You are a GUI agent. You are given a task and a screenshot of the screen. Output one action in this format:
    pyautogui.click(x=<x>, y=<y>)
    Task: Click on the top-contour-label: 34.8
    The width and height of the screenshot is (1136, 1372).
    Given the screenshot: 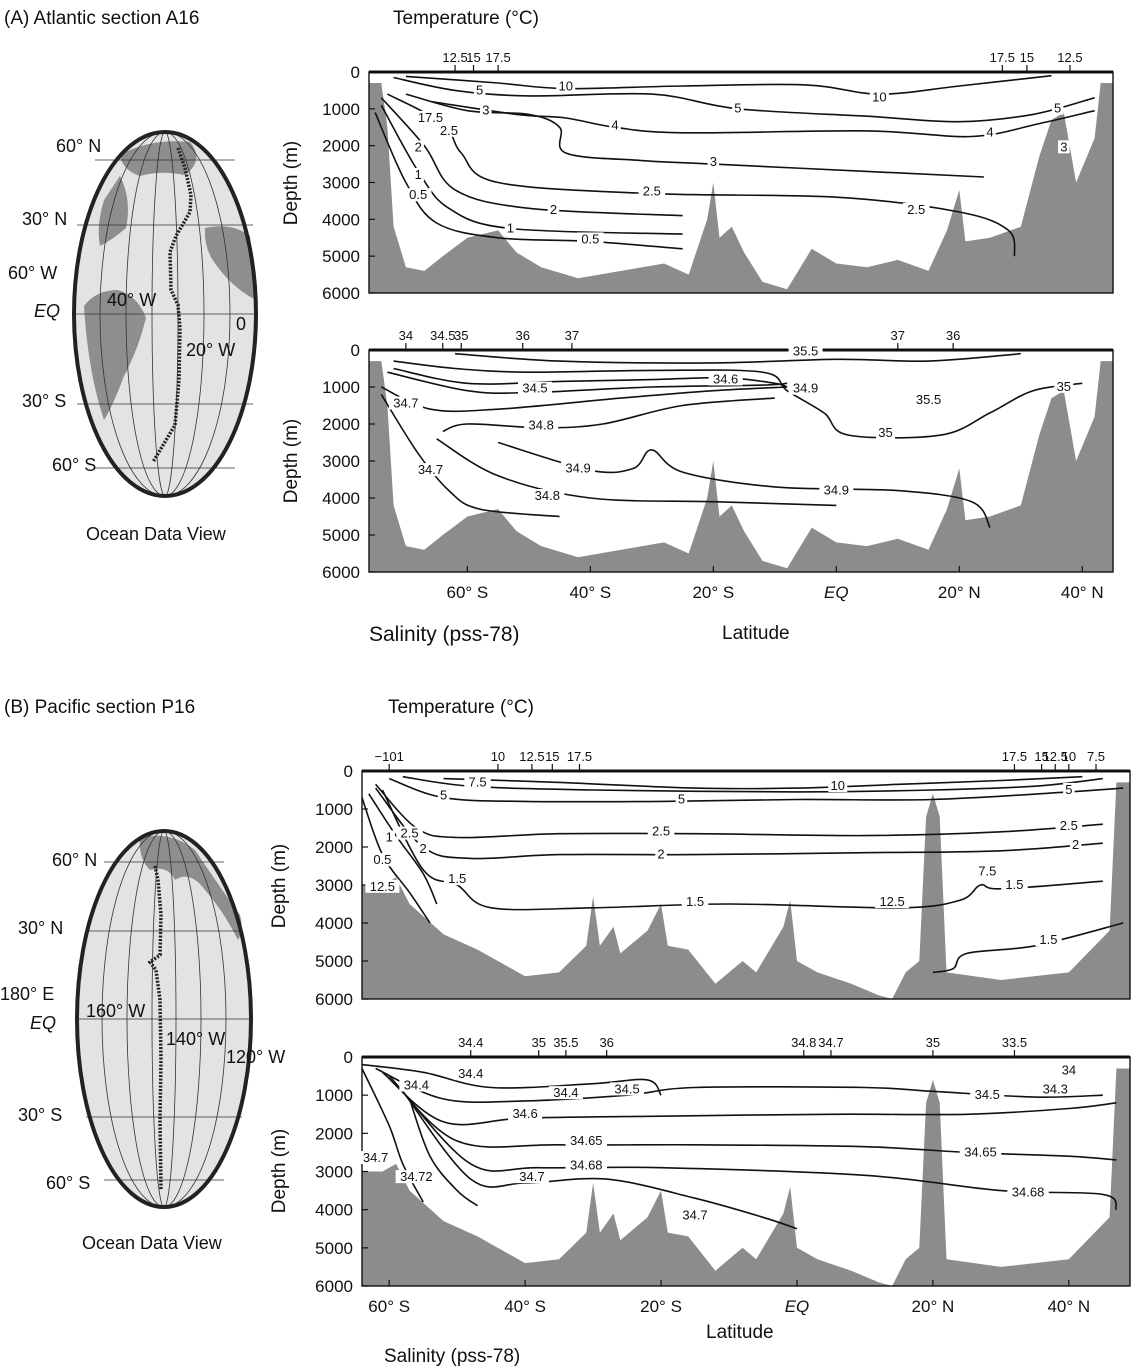 What is the action you would take?
    pyautogui.click(x=803, y=1042)
    